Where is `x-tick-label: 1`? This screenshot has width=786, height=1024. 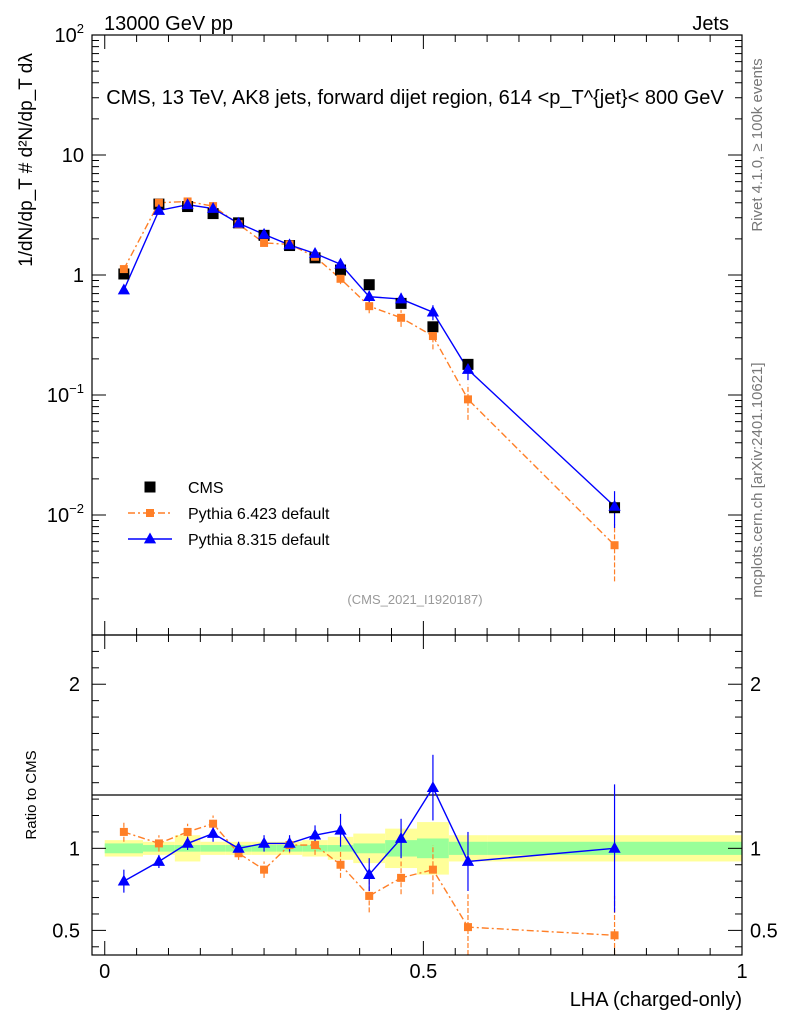 x-tick-label: 1 is located at coordinates (741, 972).